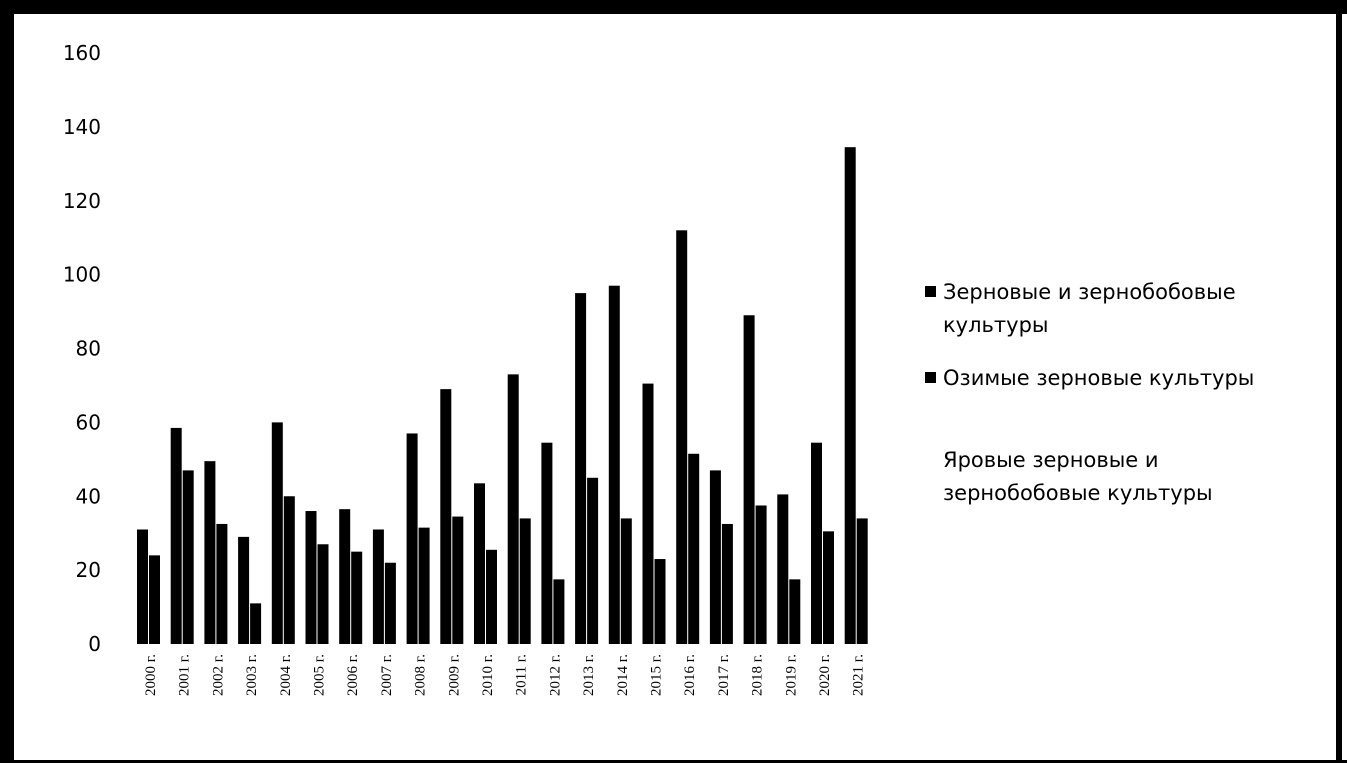 This screenshot has width=1347, height=763. Describe the element at coordinates (1078, 493) in the screenshot. I see `legend-label-spring-line2: зернобобовые культуры` at that location.